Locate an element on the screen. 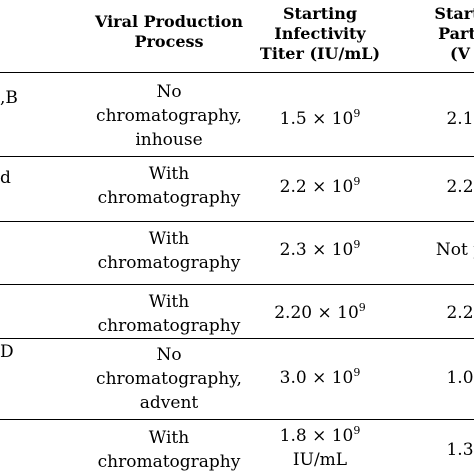 The width and height of the screenshot is (474, 474). row-id-cell: ,B is located at coordinates (9, 98).